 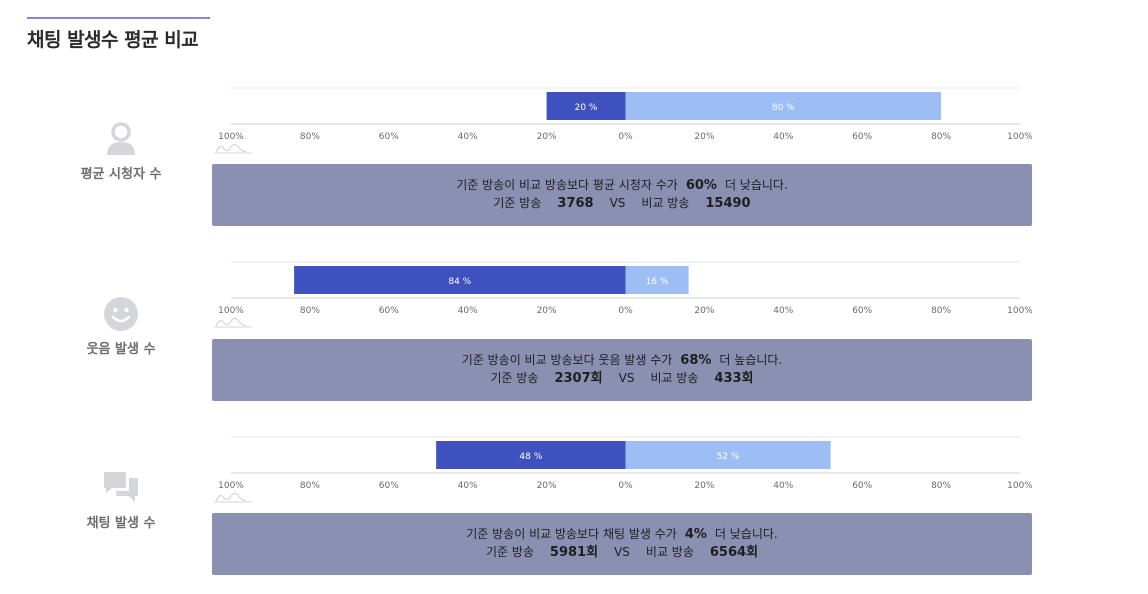 I want to click on summary-text: 기준 방송이 비교 방송보다 채팅 발생 수가, so click(x=571, y=534).